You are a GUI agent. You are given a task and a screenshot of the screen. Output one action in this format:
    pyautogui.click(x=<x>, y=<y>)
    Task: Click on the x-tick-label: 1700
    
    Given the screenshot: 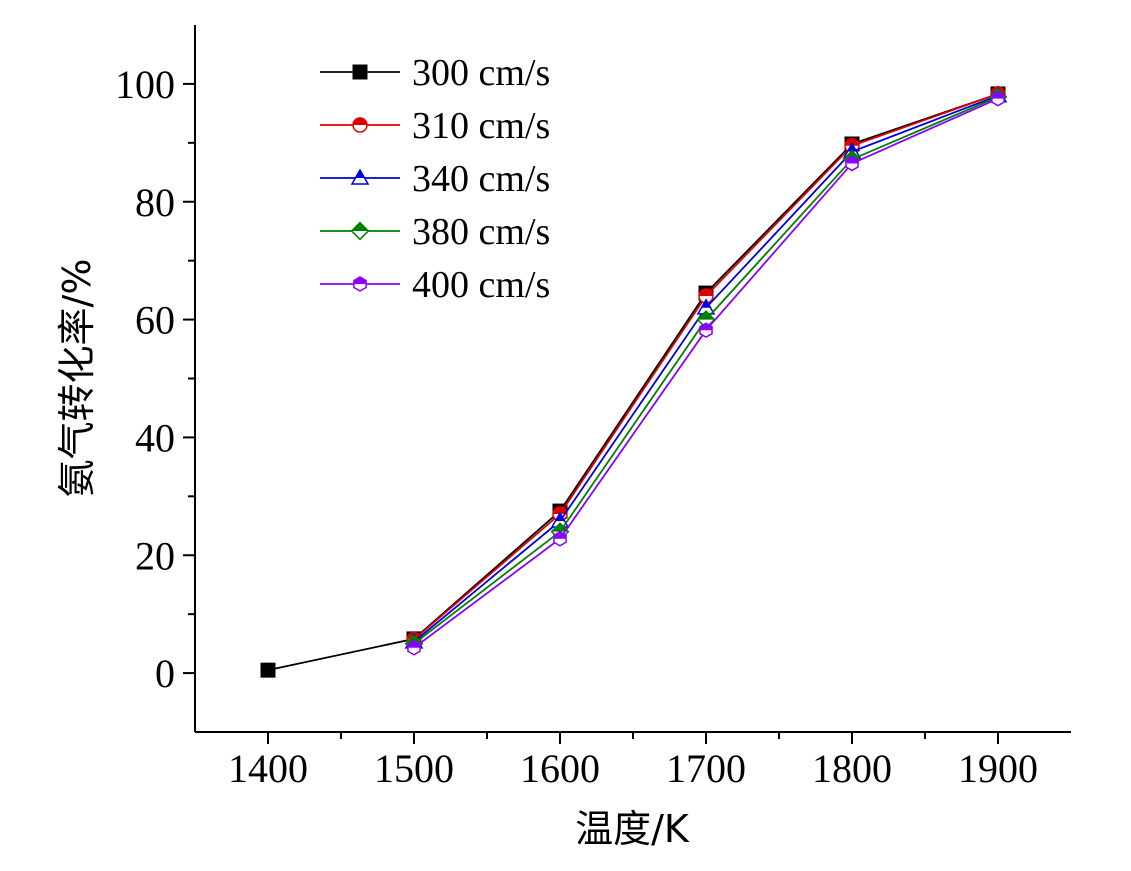 What is the action you would take?
    pyautogui.click(x=706, y=768)
    